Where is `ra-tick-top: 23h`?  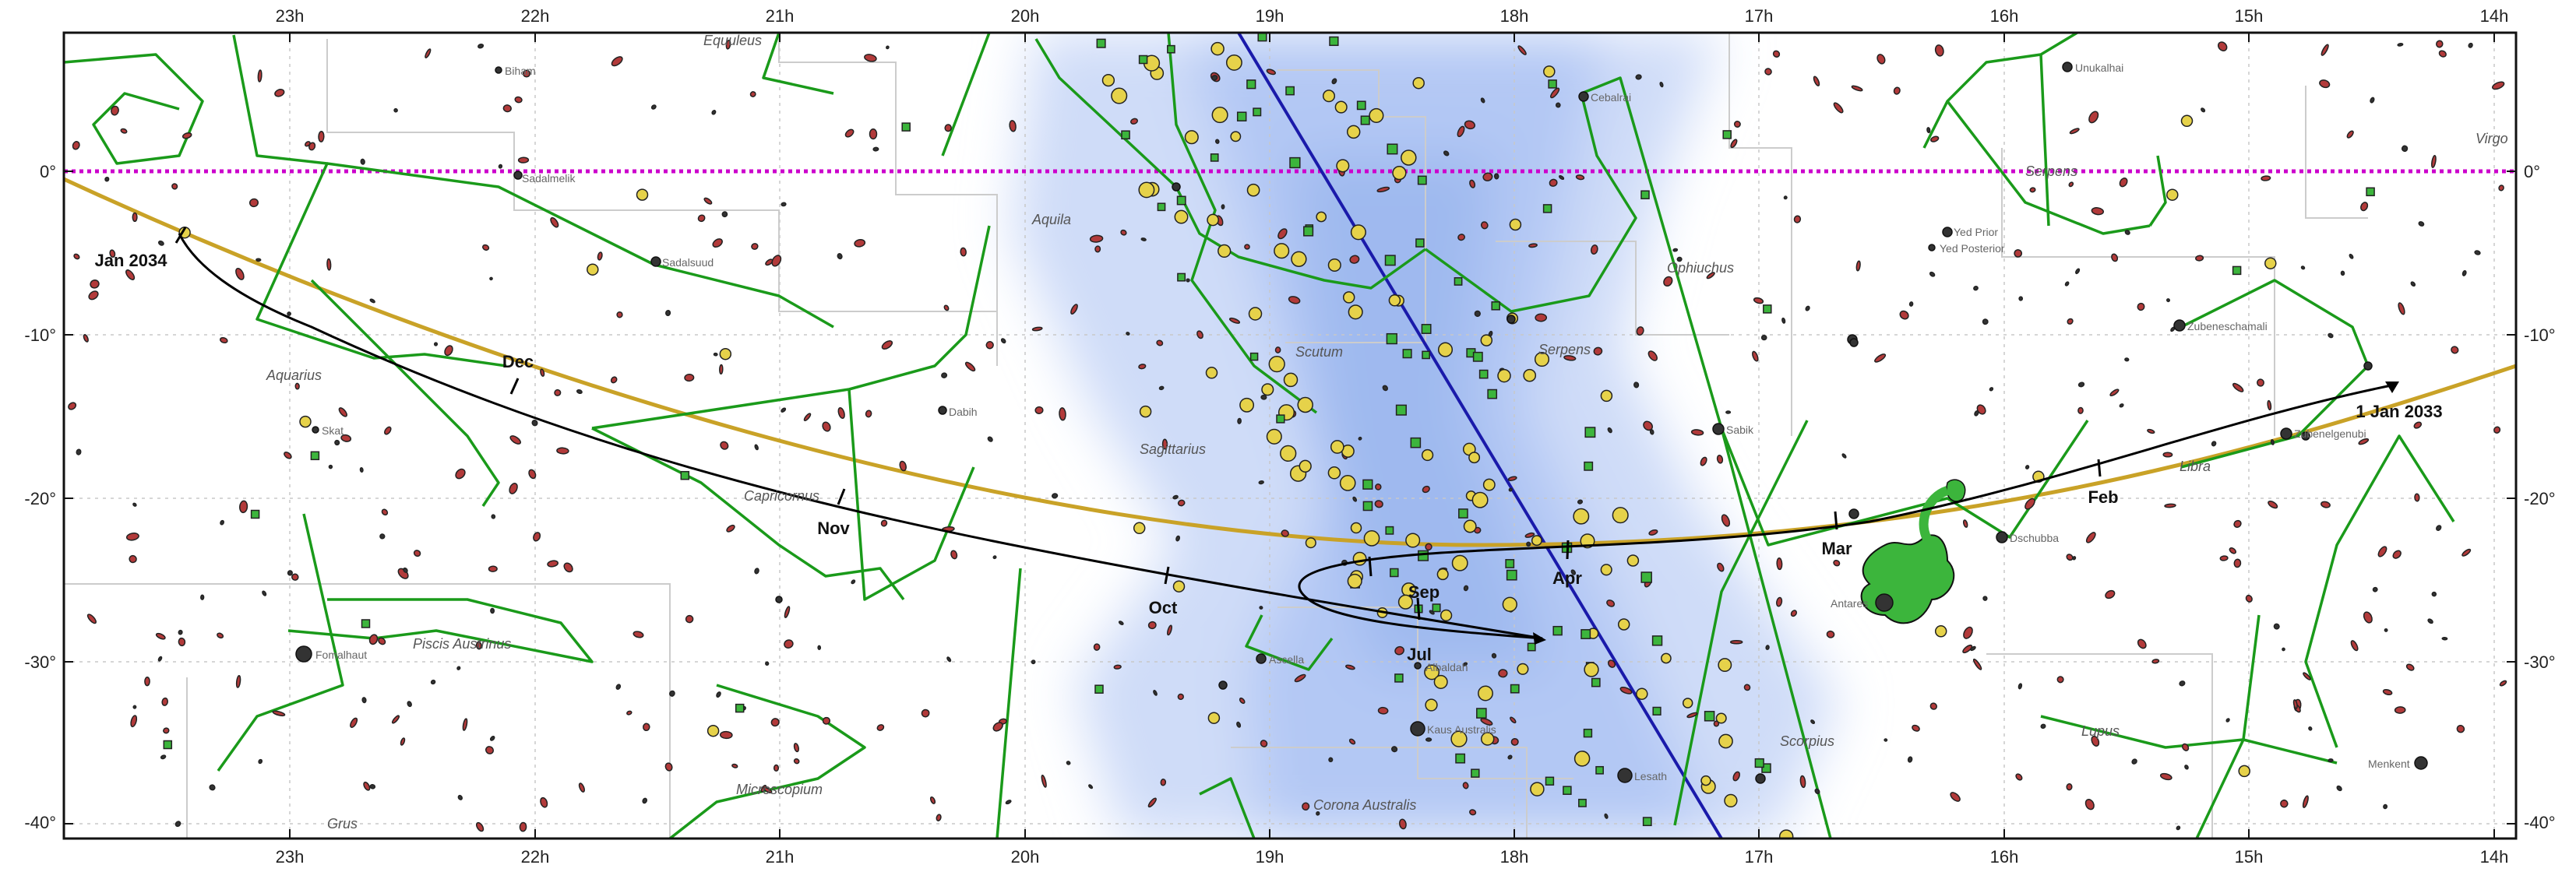 ra-tick-top: 23h is located at coordinates (290, 16).